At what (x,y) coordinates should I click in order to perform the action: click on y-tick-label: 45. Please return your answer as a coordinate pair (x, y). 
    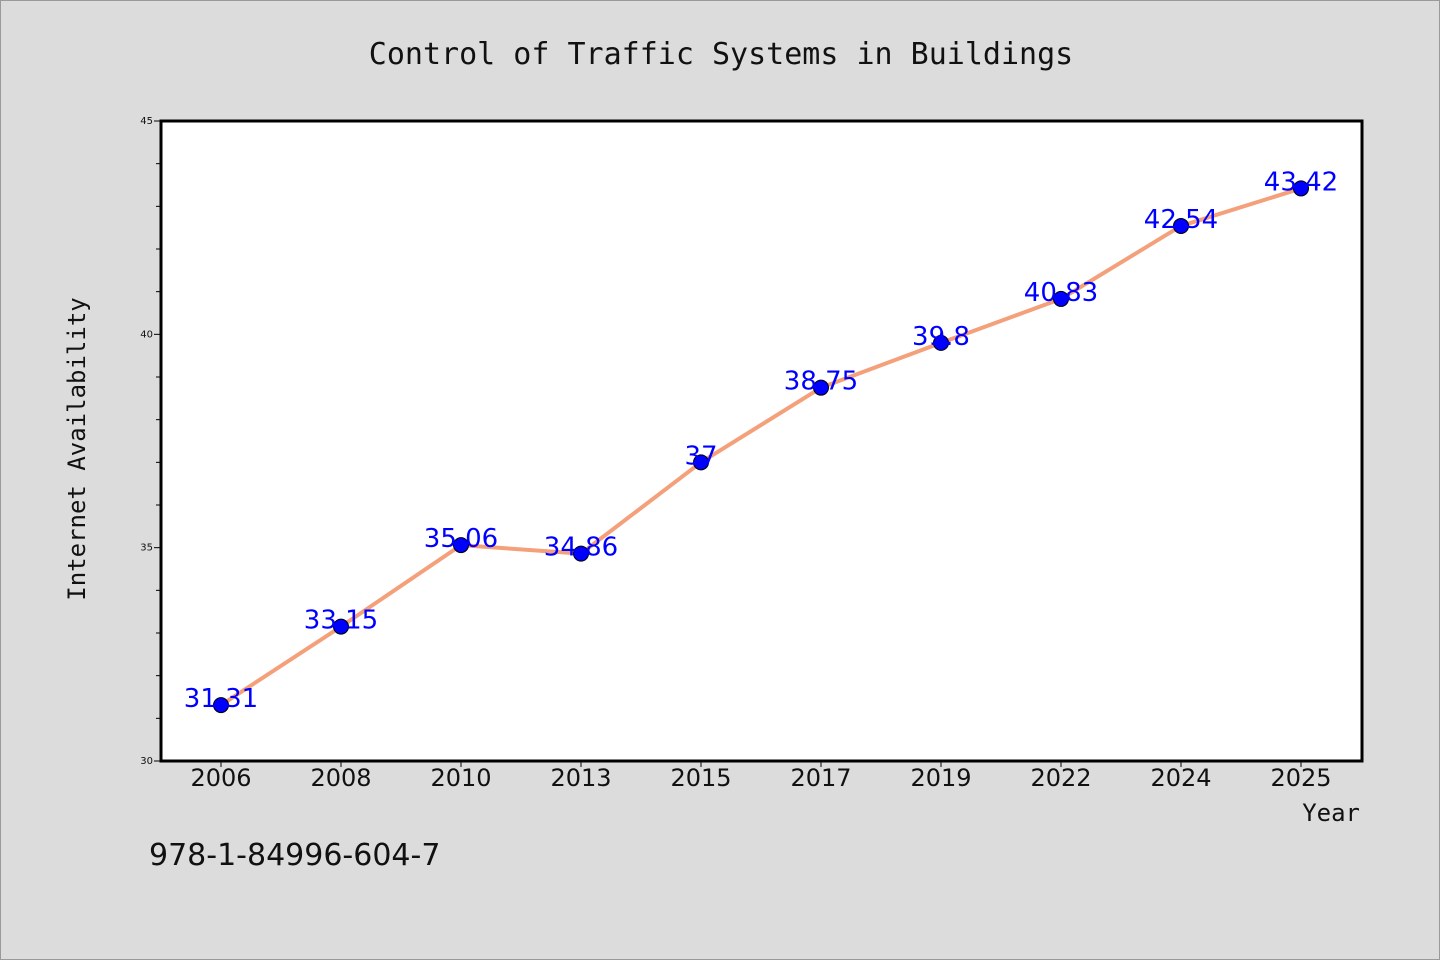
    Looking at the image, I should click on (146, 121).